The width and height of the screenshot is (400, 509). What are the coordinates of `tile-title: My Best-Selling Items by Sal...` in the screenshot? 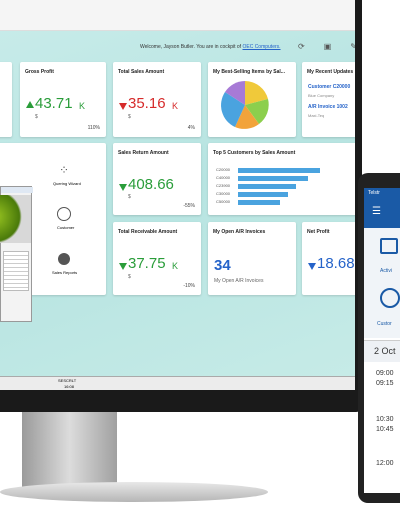 It's located at (249, 72).